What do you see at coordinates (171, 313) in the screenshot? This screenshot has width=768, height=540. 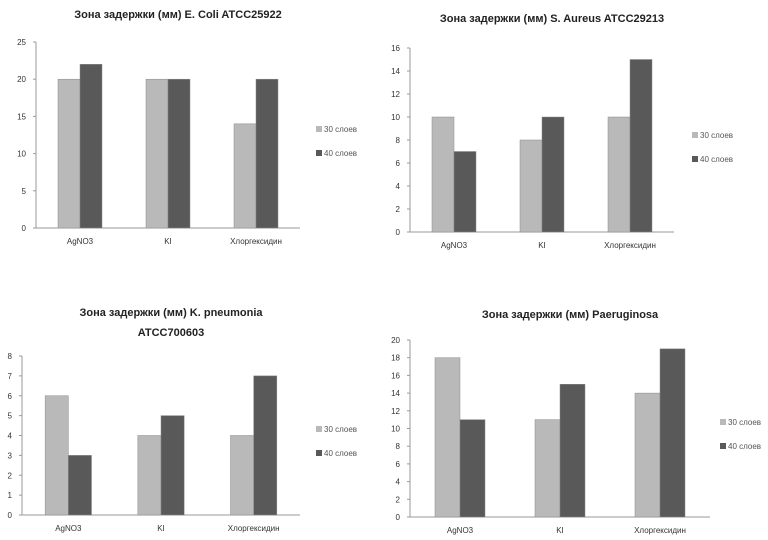 I see `chart-title: Зона задержки (мм) K. pneumonia` at bounding box center [171, 313].